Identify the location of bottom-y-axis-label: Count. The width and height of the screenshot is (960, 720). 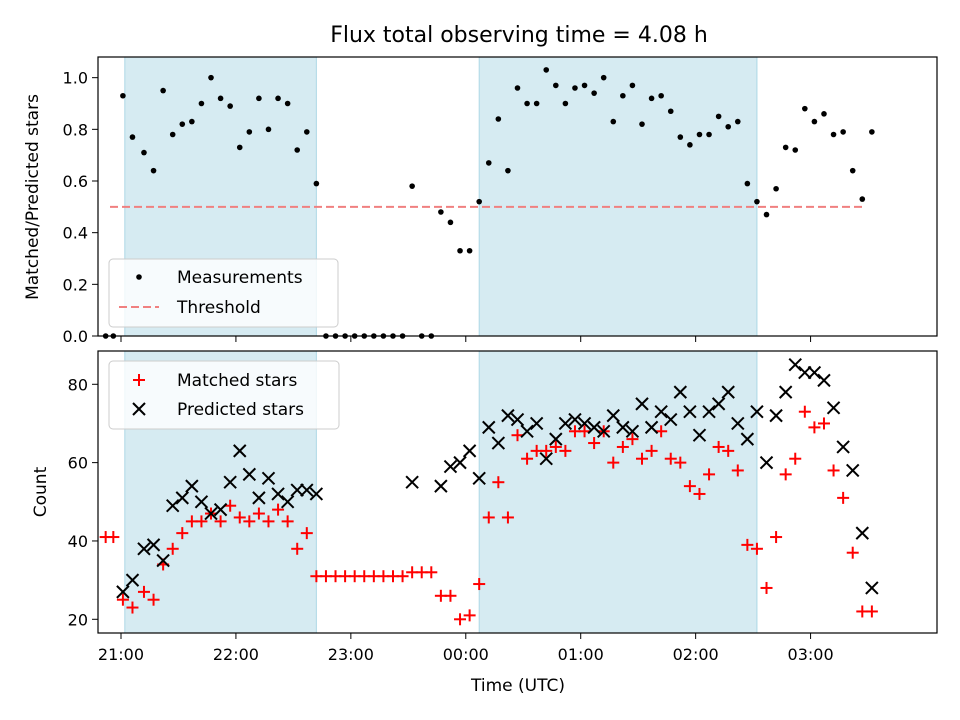
(41, 491).